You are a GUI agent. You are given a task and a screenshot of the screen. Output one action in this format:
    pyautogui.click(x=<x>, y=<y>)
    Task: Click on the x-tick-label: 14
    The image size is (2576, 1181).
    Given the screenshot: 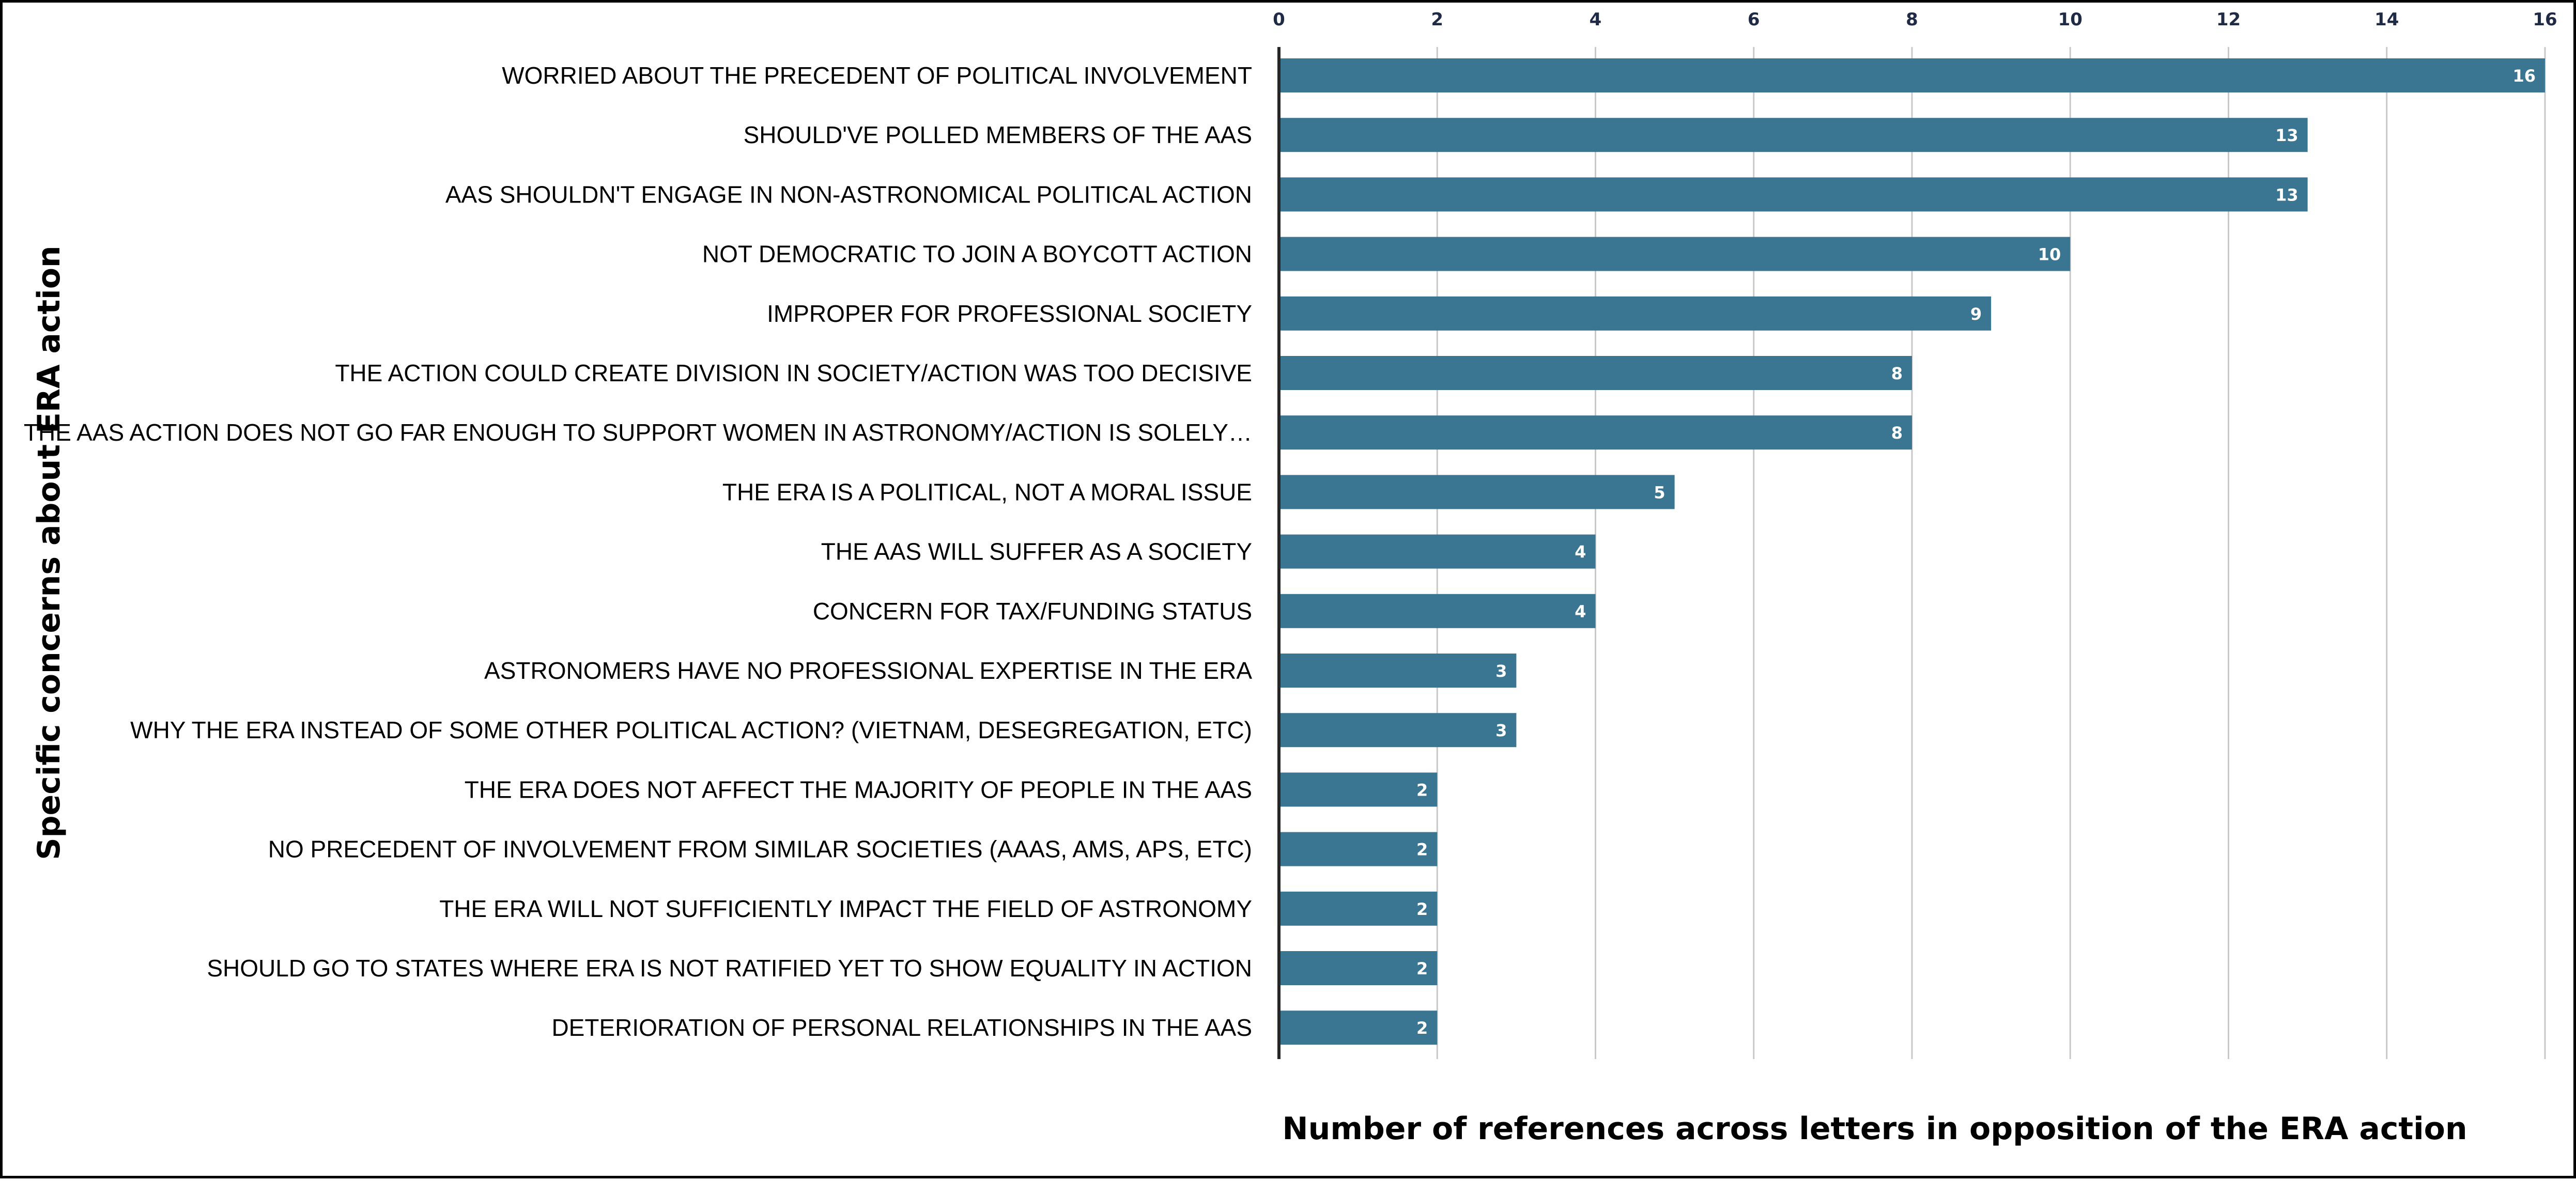 What is the action you would take?
    pyautogui.click(x=2387, y=19)
    